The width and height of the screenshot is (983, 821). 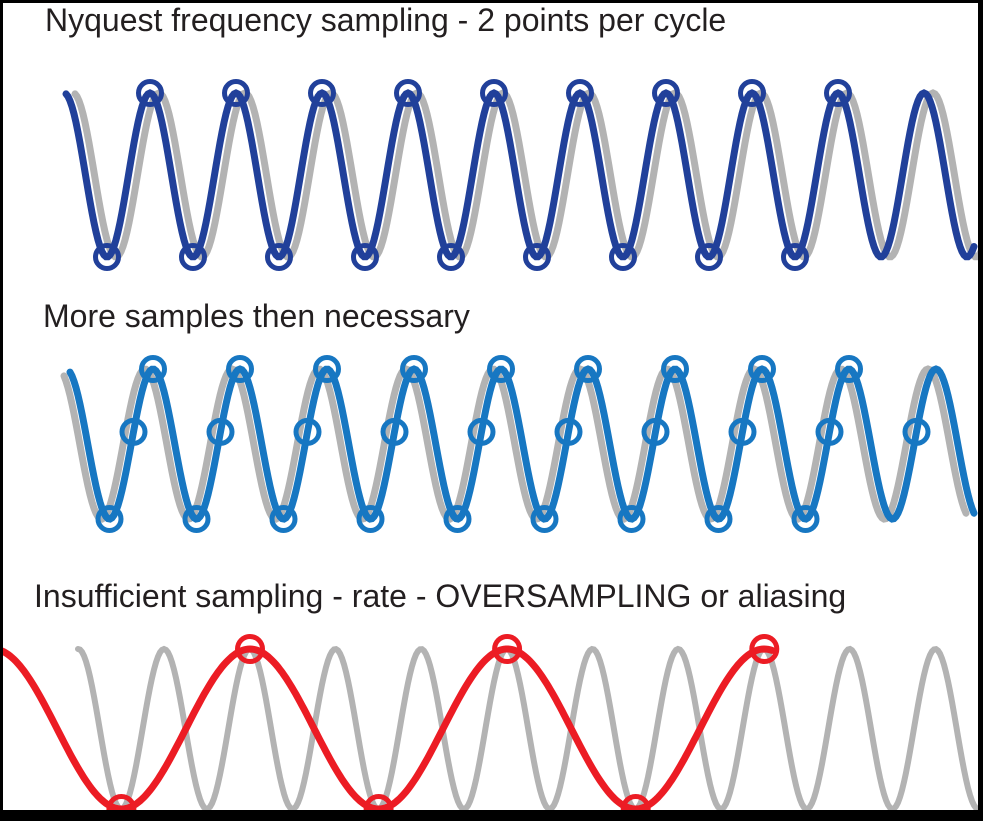 What do you see at coordinates (491, 815) in the screenshot?
I see `figure-border-bottom` at bounding box center [491, 815].